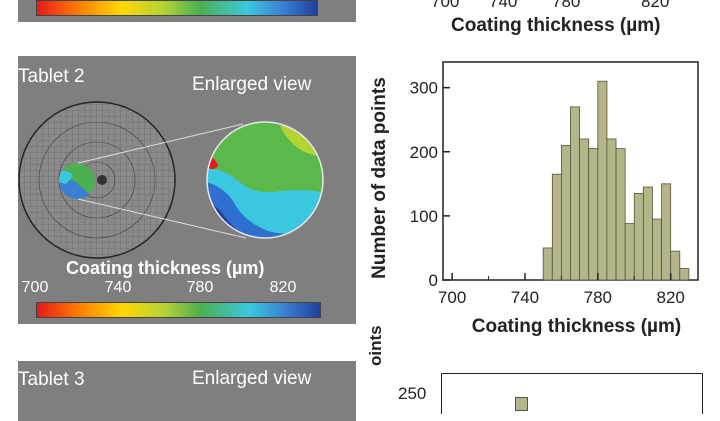 This screenshot has width=720, height=421. What do you see at coordinates (178, 310) in the screenshot?
I see `tablet2-colorbar` at bounding box center [178, 310].